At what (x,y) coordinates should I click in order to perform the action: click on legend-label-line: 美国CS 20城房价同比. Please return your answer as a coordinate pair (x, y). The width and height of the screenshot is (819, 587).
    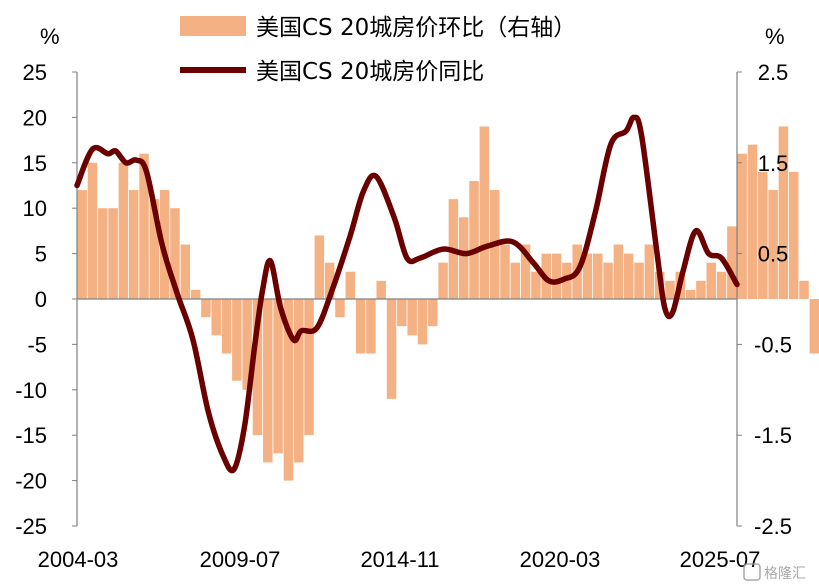
    Looking at the image, I should click on (370, 72).